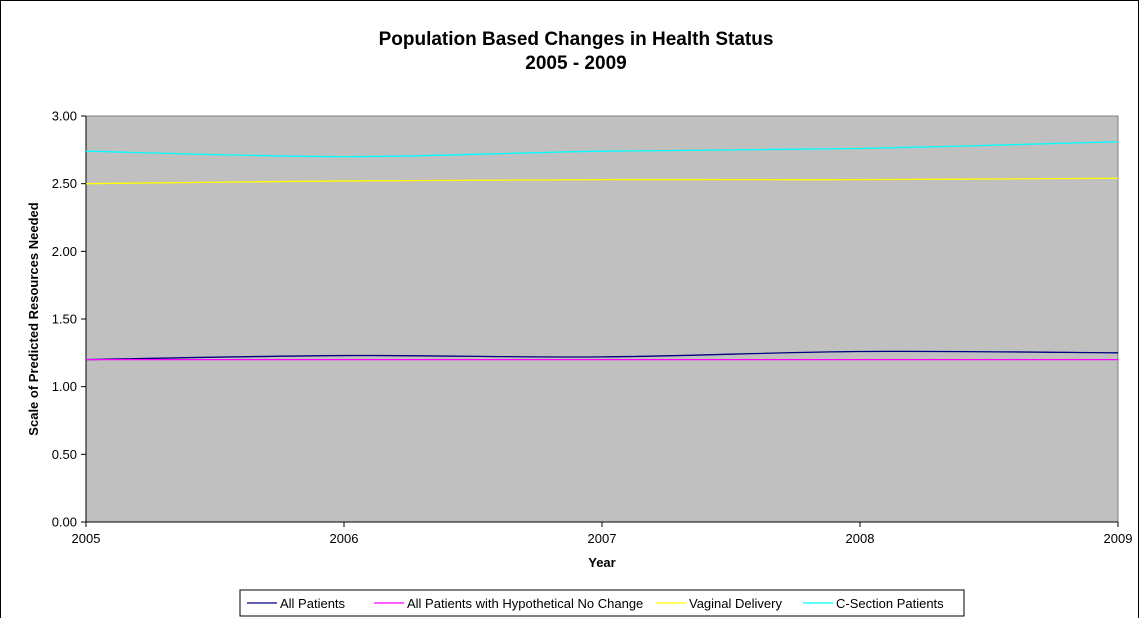 The height and width of the screenshot is (620, 1141). Describe the element at coordinates (86, 538) in the screenshot. I see `x-tick-label: 2005` at that location.